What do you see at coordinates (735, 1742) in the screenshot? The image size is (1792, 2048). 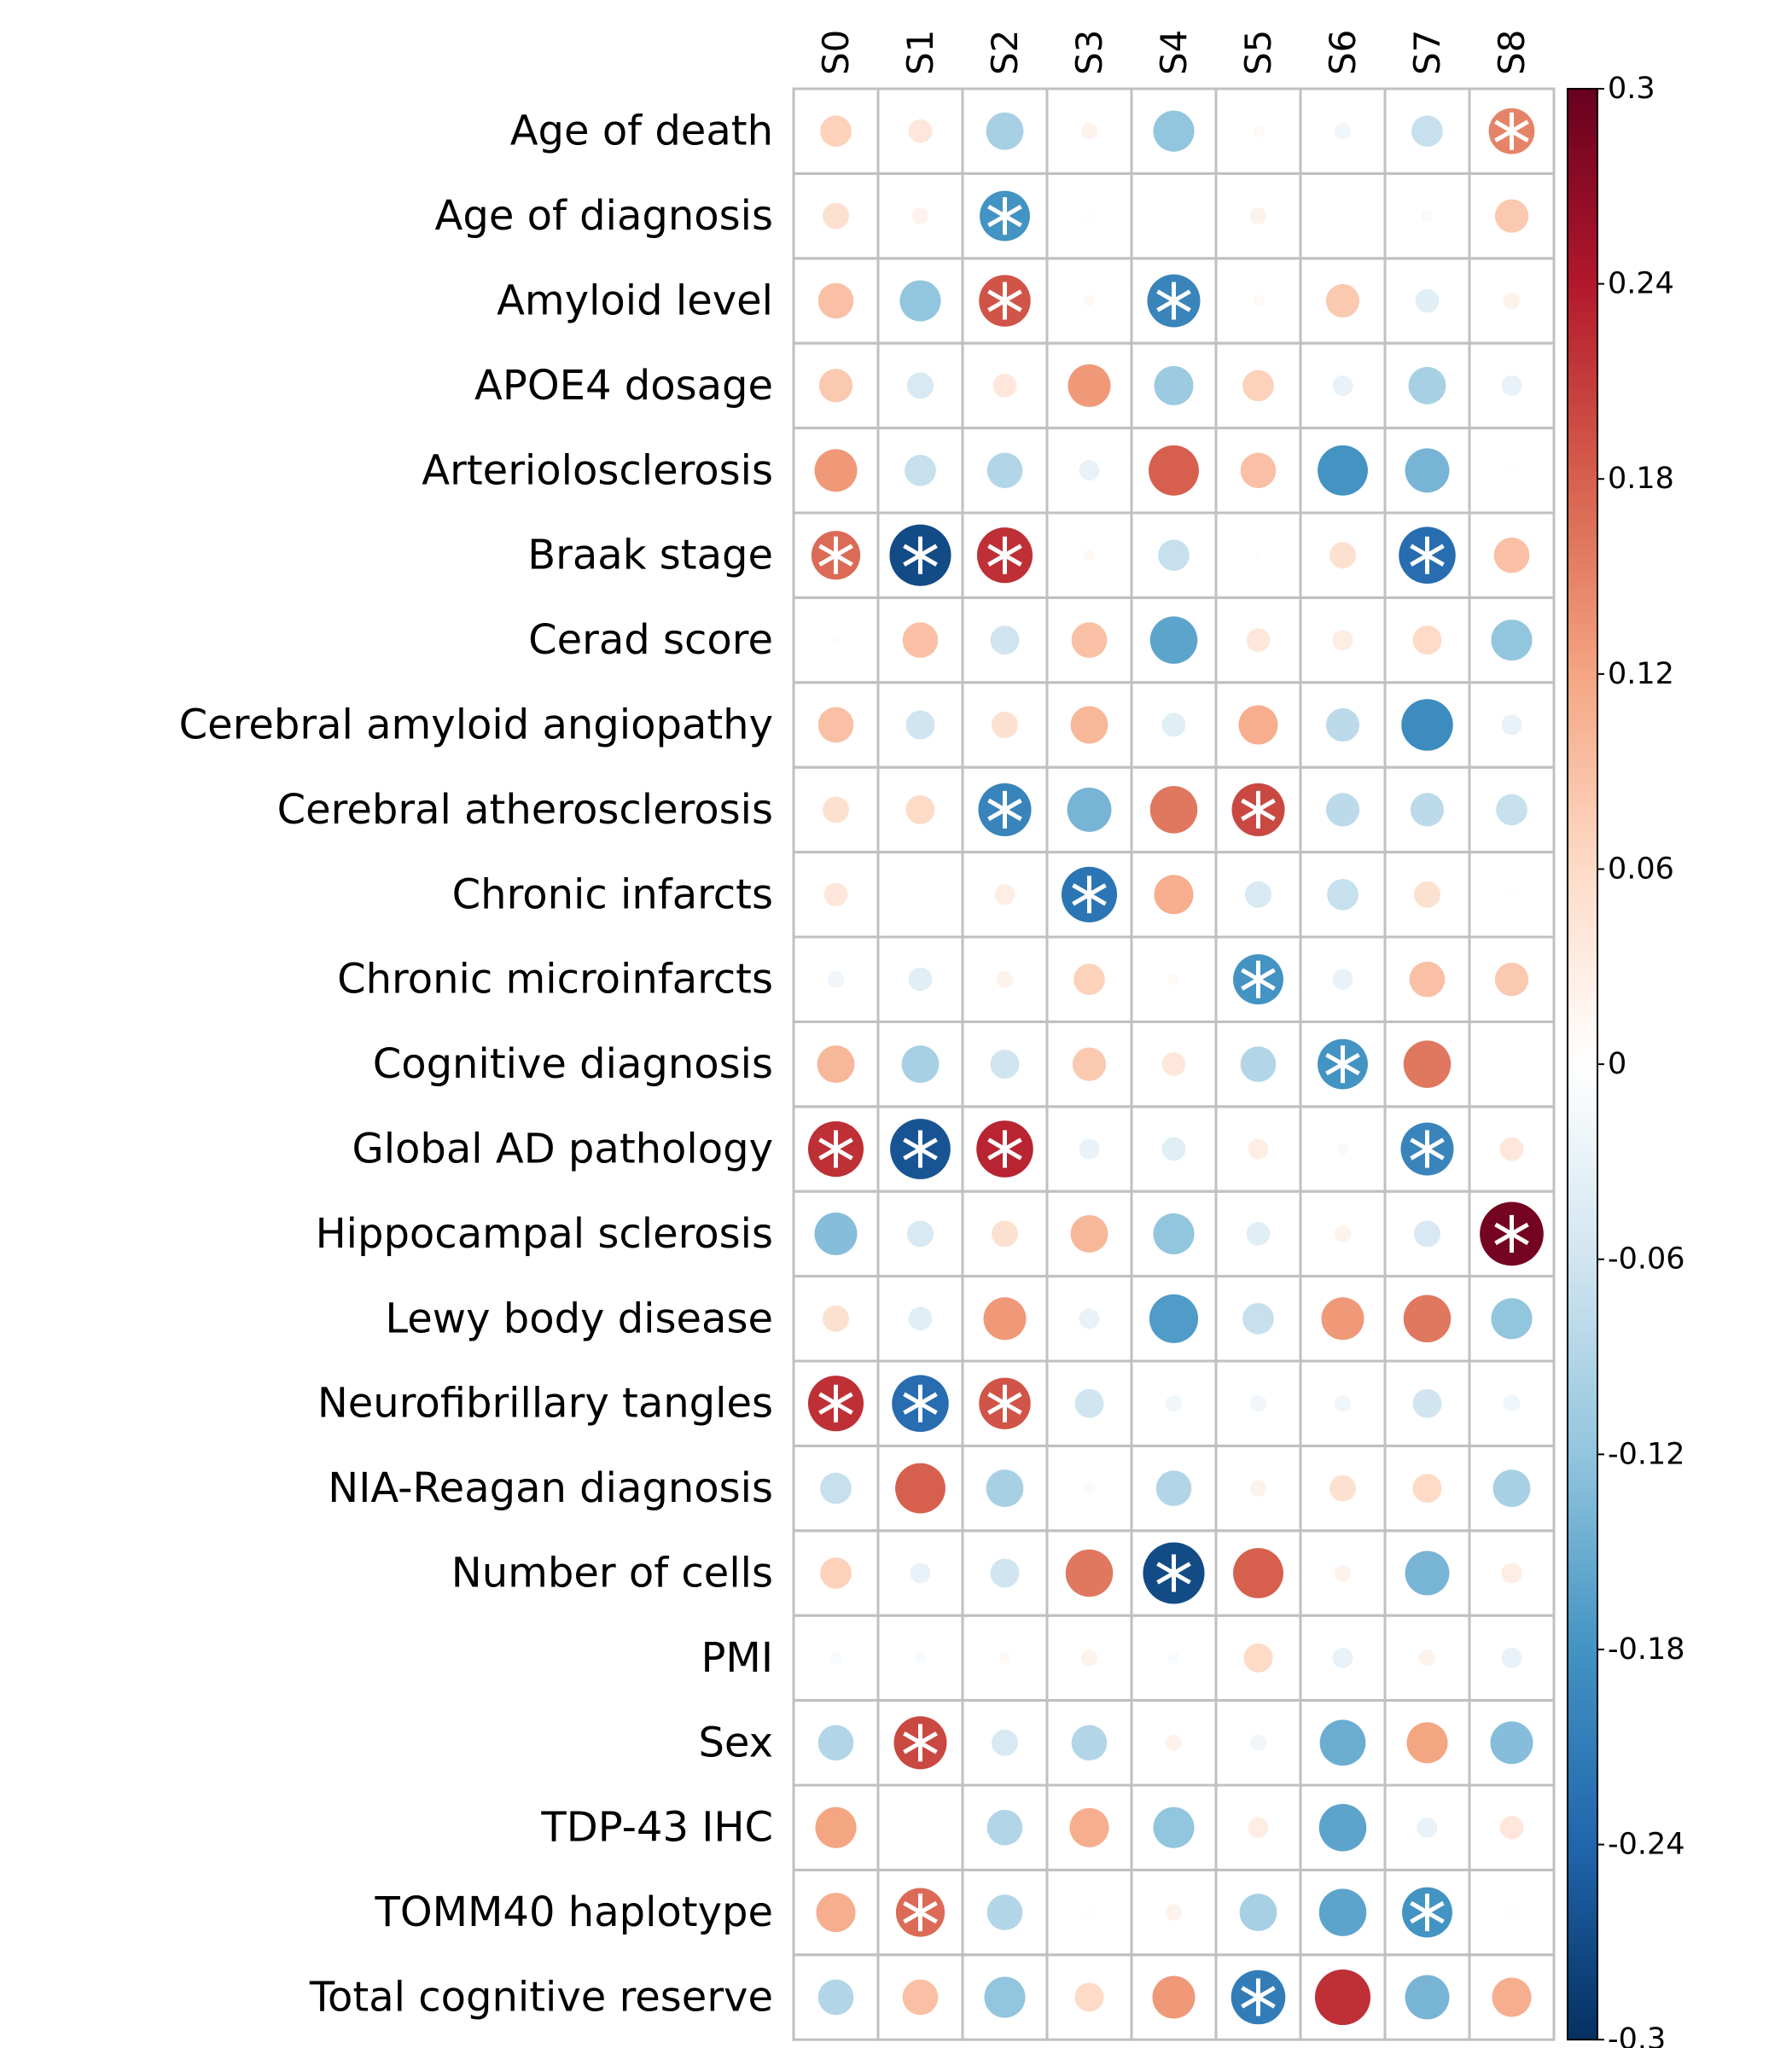 I see `row-label: Sex` at bounding box center [735, 1742].